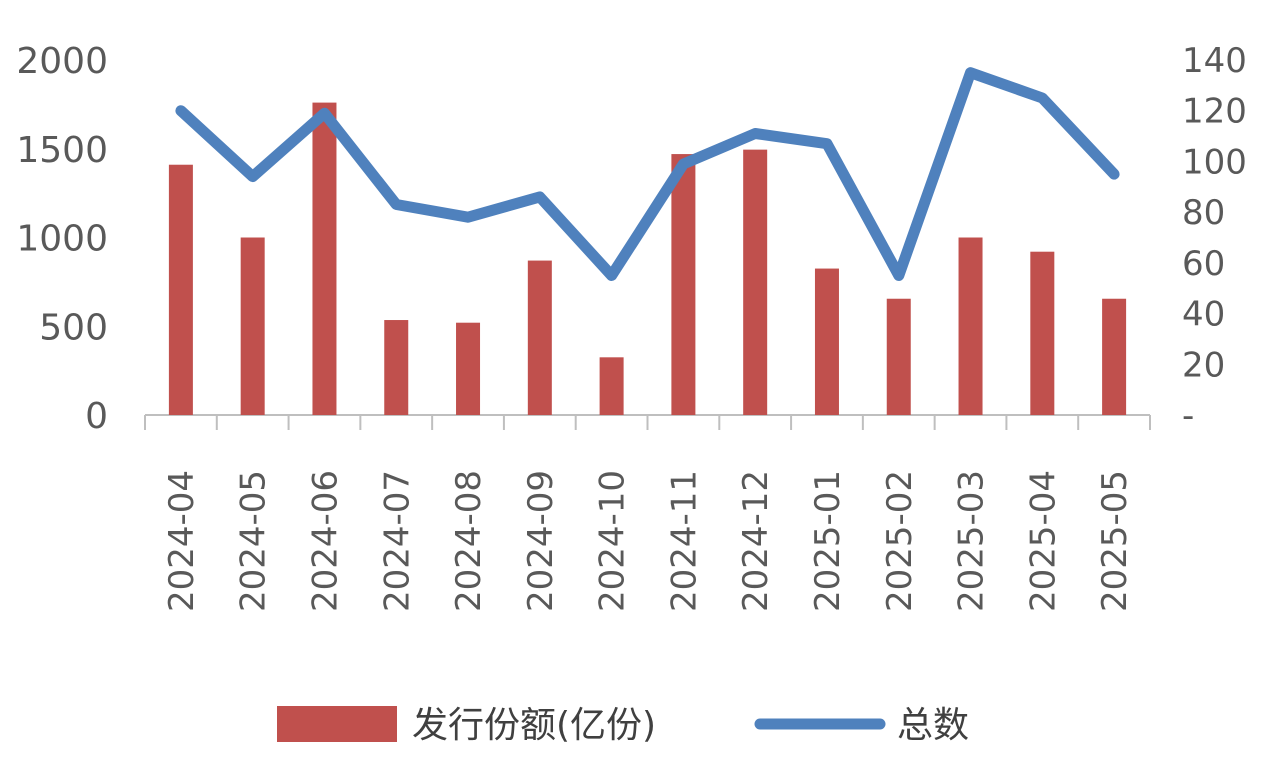  I want to click on left-axis-tick-label: 2000, so click(62, 61).